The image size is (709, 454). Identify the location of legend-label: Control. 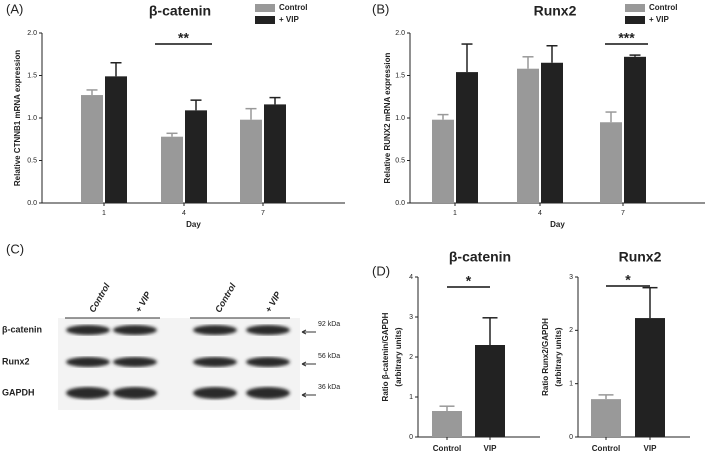
(663, 7).